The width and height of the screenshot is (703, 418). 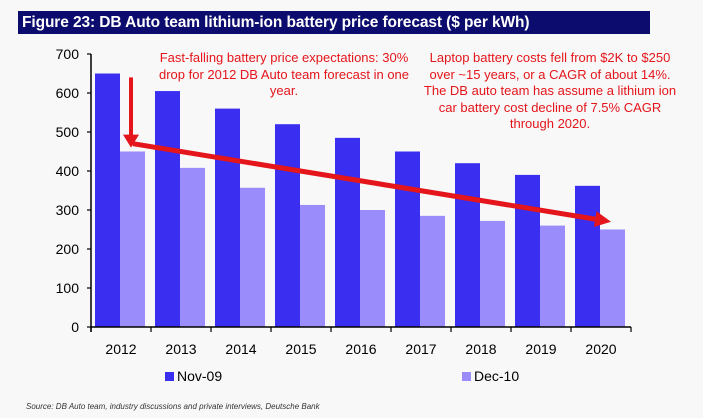 What do you see at coordinates (180, 349) in the screenshot?
I see `x-tick-label: 2013` at bounding box center [180, 349].